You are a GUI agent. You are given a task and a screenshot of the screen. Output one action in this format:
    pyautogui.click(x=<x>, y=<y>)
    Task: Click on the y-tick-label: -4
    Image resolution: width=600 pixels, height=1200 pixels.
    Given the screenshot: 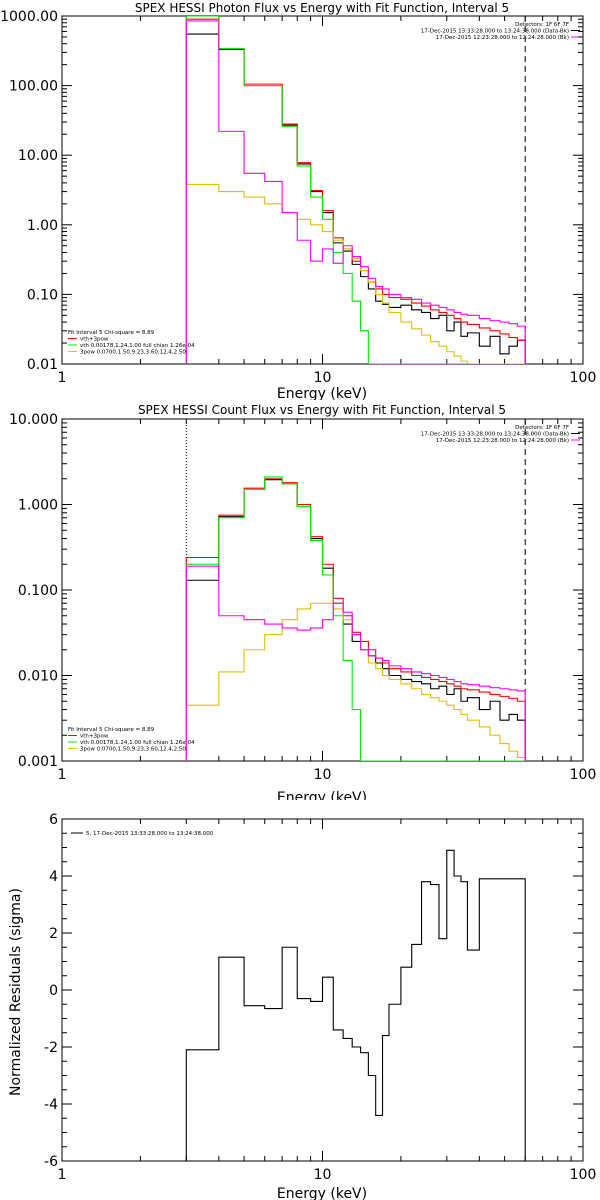 What is the action you would take?
    pyautogui.click(x=51, y=1105)
    